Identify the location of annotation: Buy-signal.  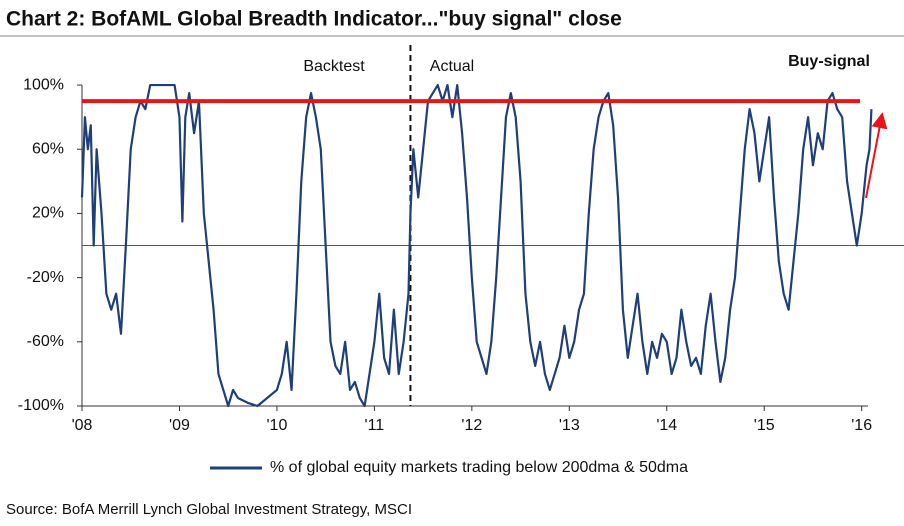
(829, 61).